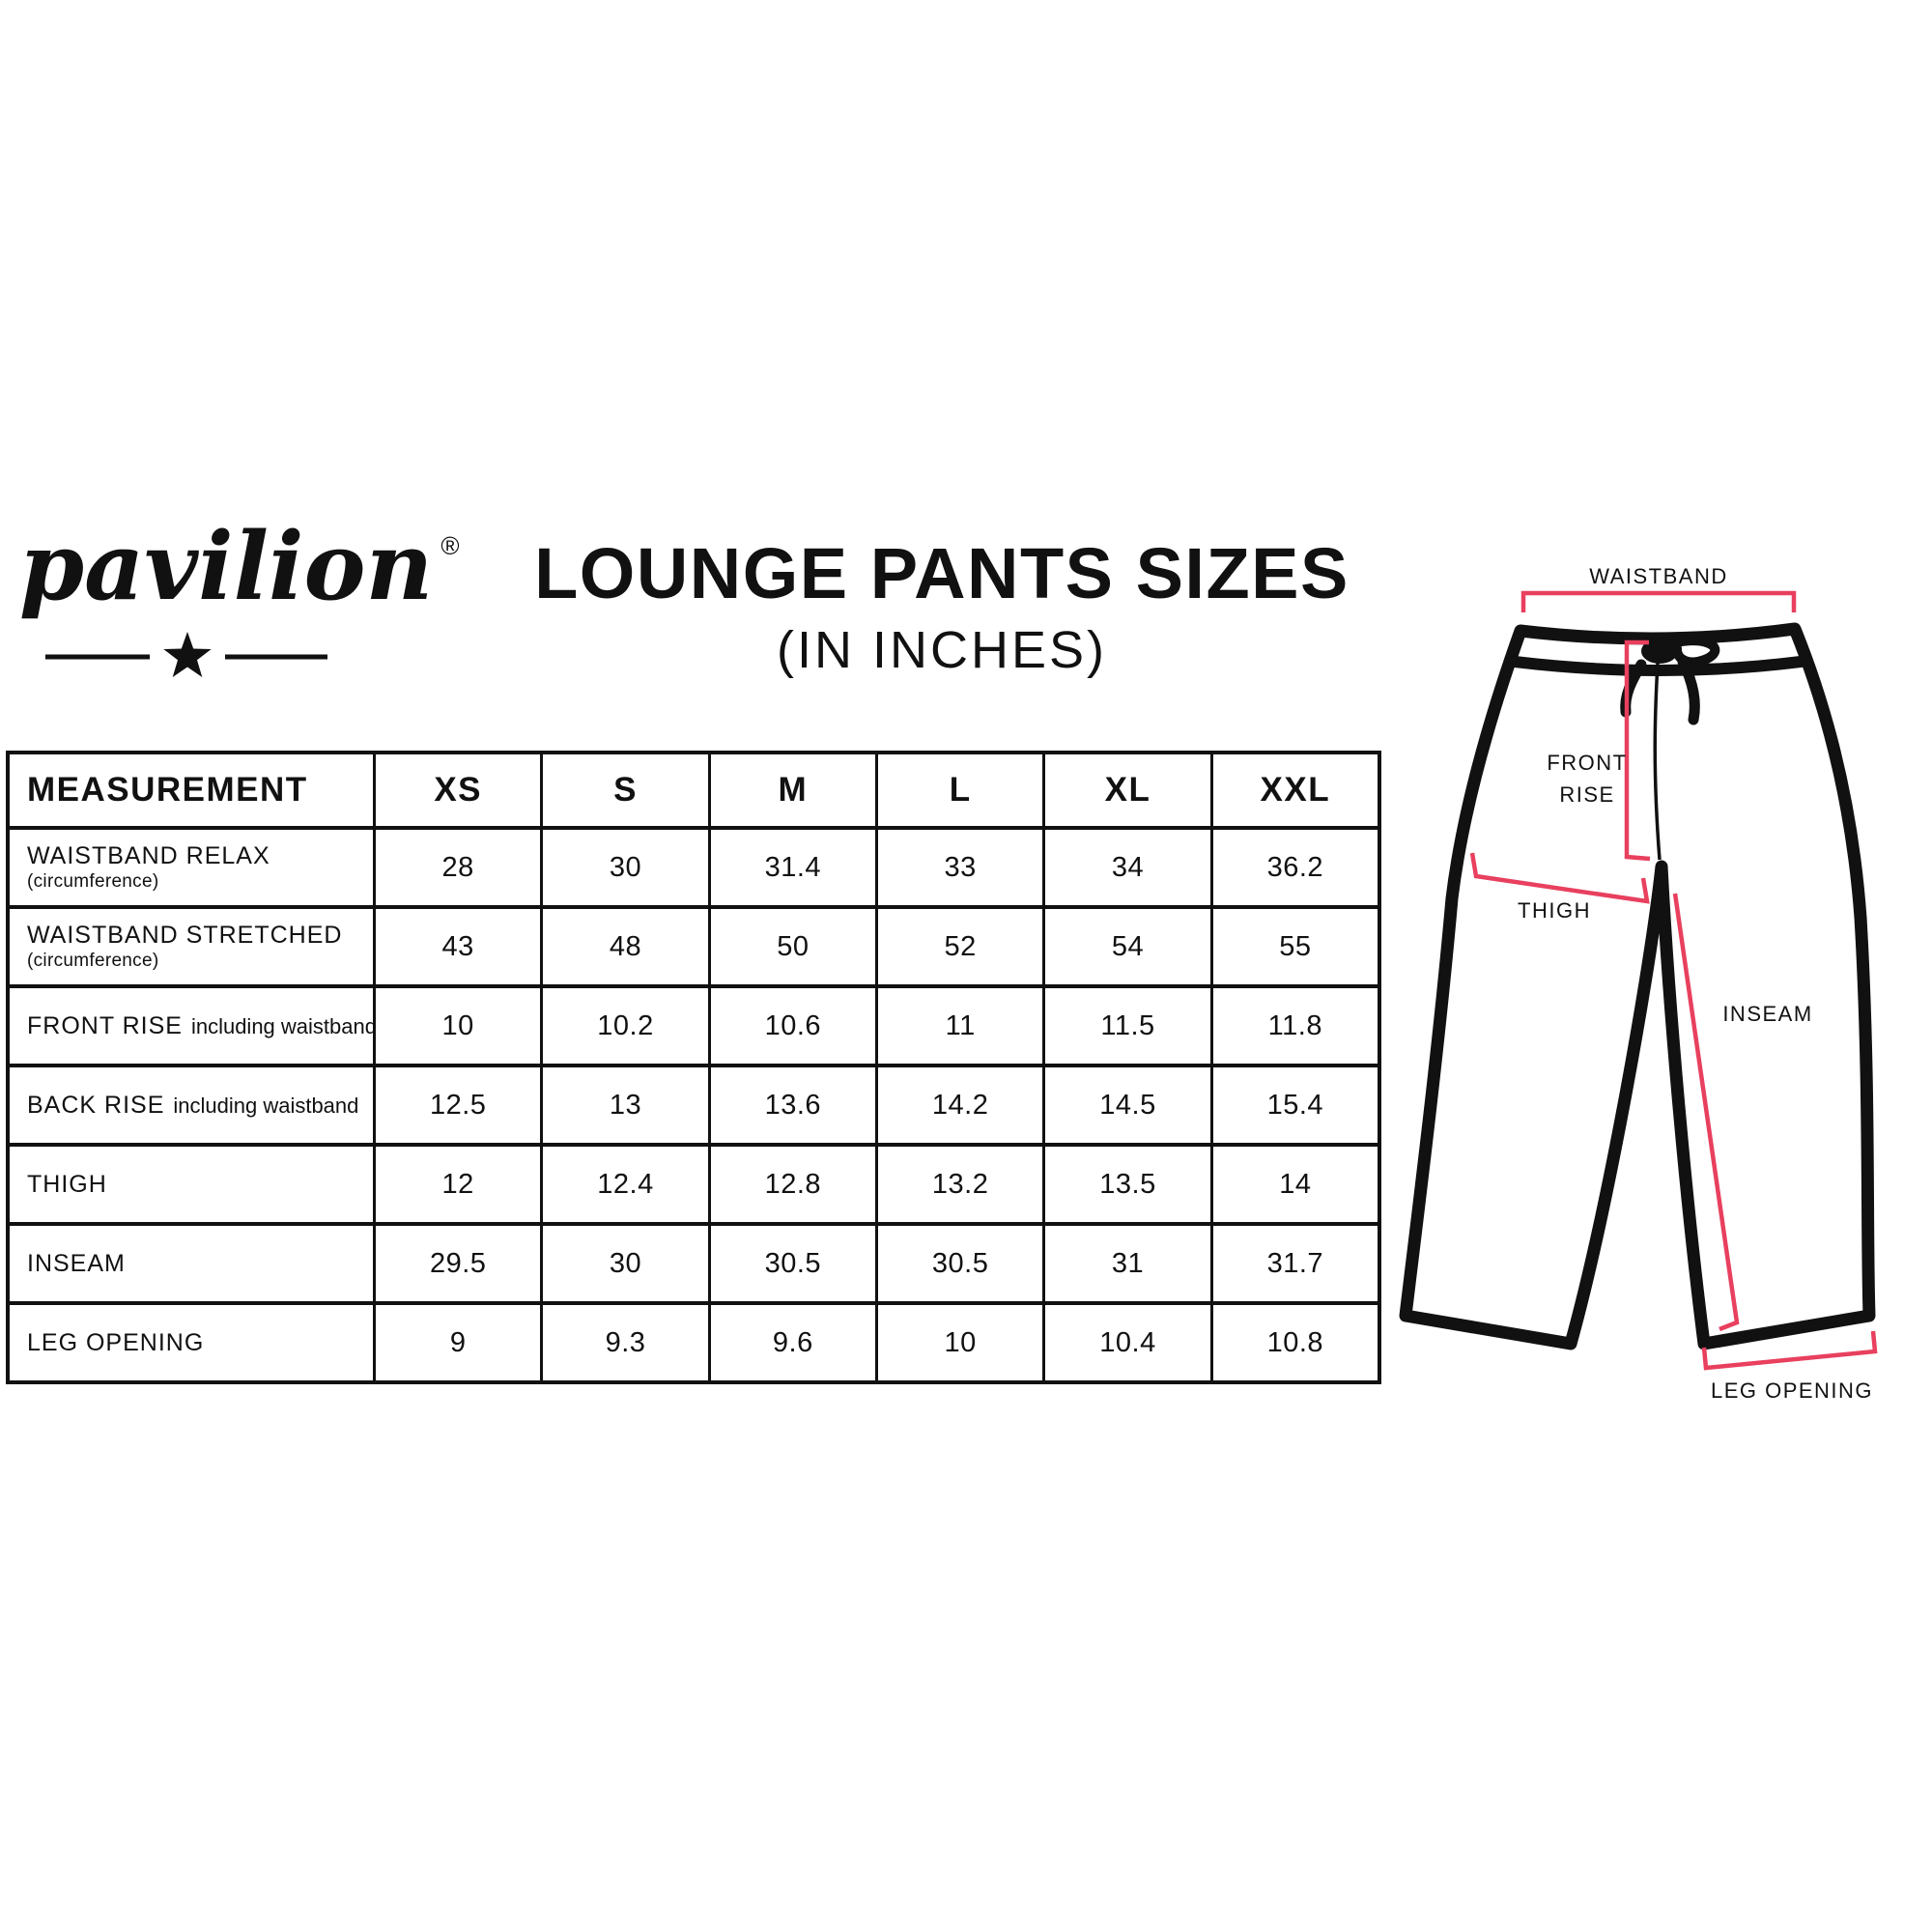 The width and height of the screenshot is (1932, 1932). What do you see at coordinates (76, 1263) in the screenshot?
I see `measurement-label: INSEAM` at bounding box center [76, 1263].